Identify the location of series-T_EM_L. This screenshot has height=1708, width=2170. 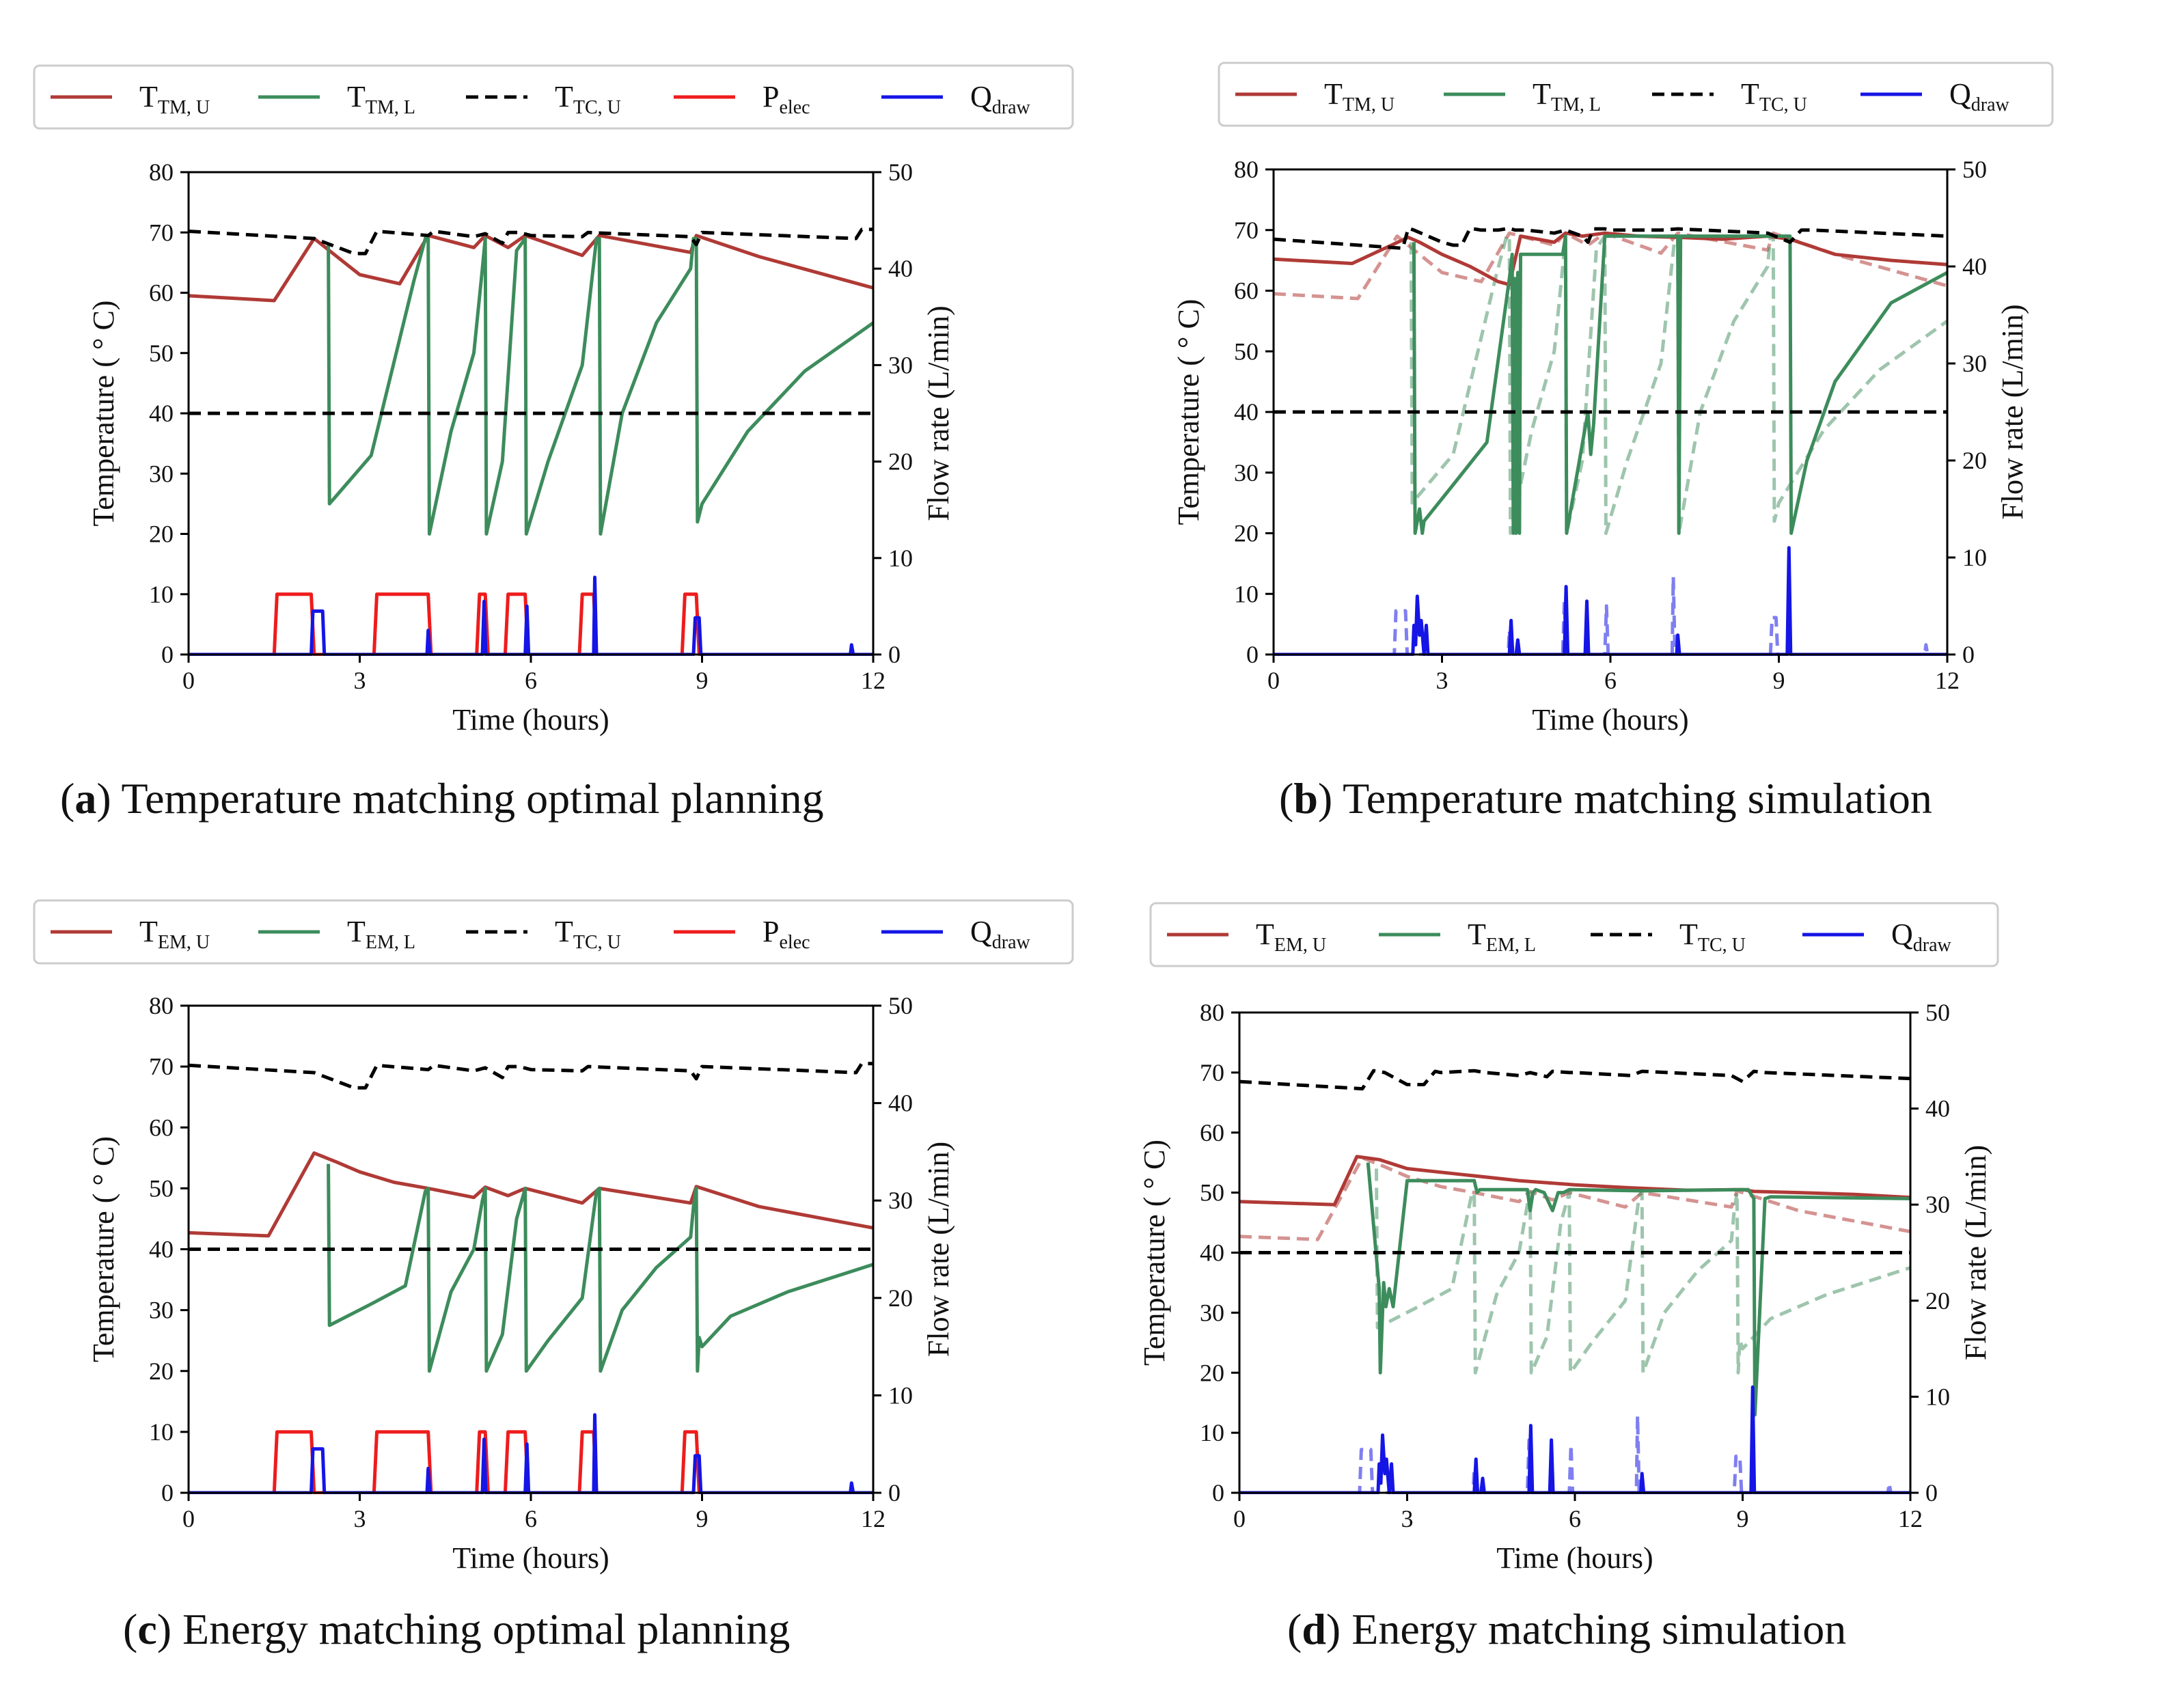
(1638, 1290).